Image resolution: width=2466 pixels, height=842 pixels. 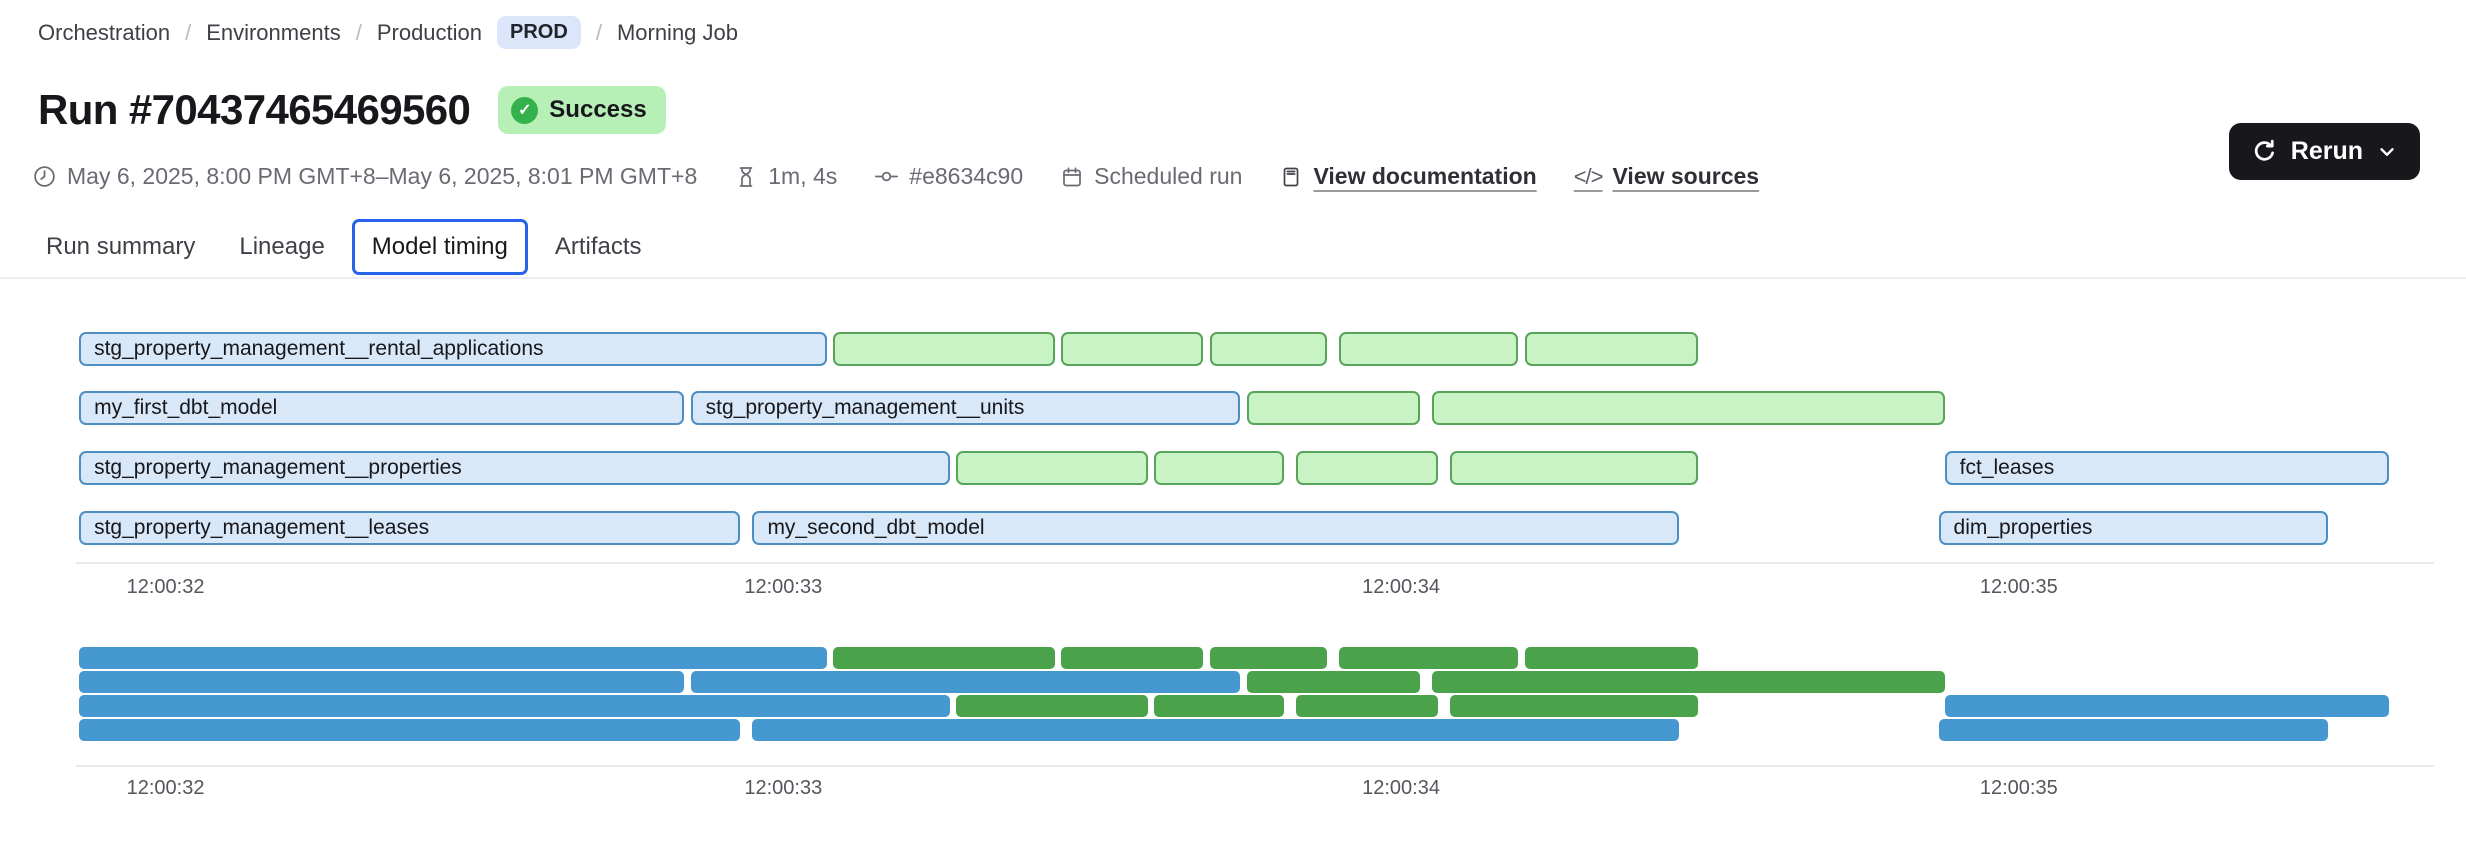 What do you see at coordinates (2023, 527) in the screenshot?
I see `model-bar-label: dim_properties` at bounding box center [2023, 527].